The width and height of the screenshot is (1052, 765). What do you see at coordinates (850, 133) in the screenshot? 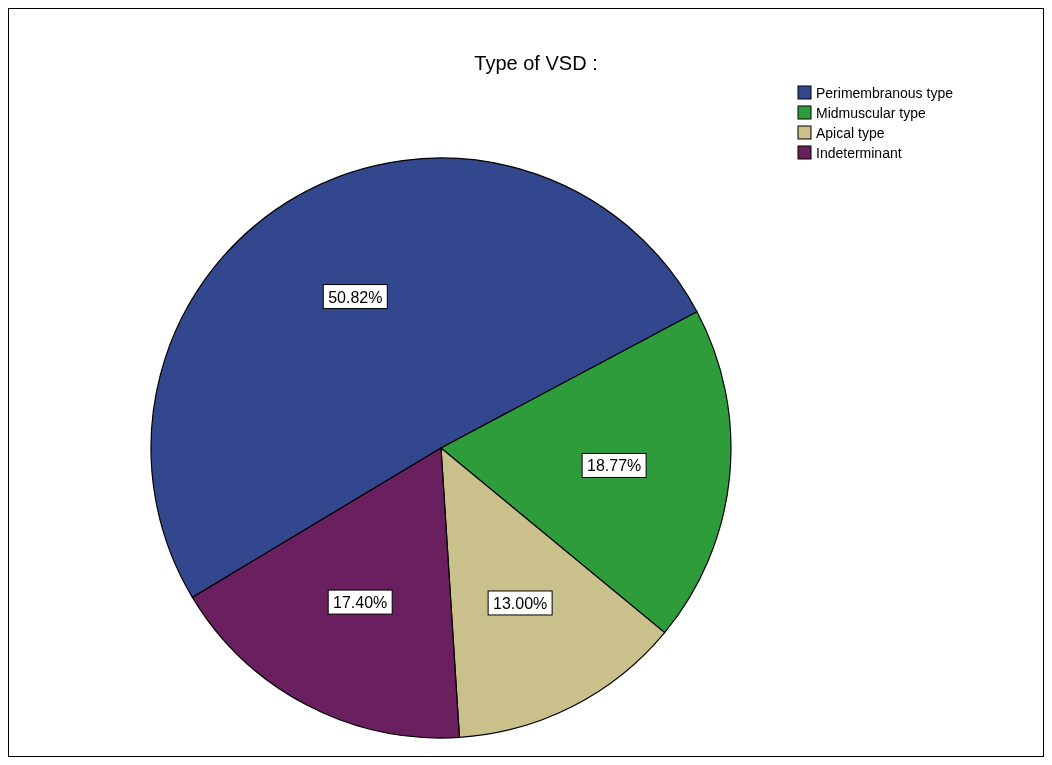
I see `legend-label: Apical type` at bounding box center [850, 133].